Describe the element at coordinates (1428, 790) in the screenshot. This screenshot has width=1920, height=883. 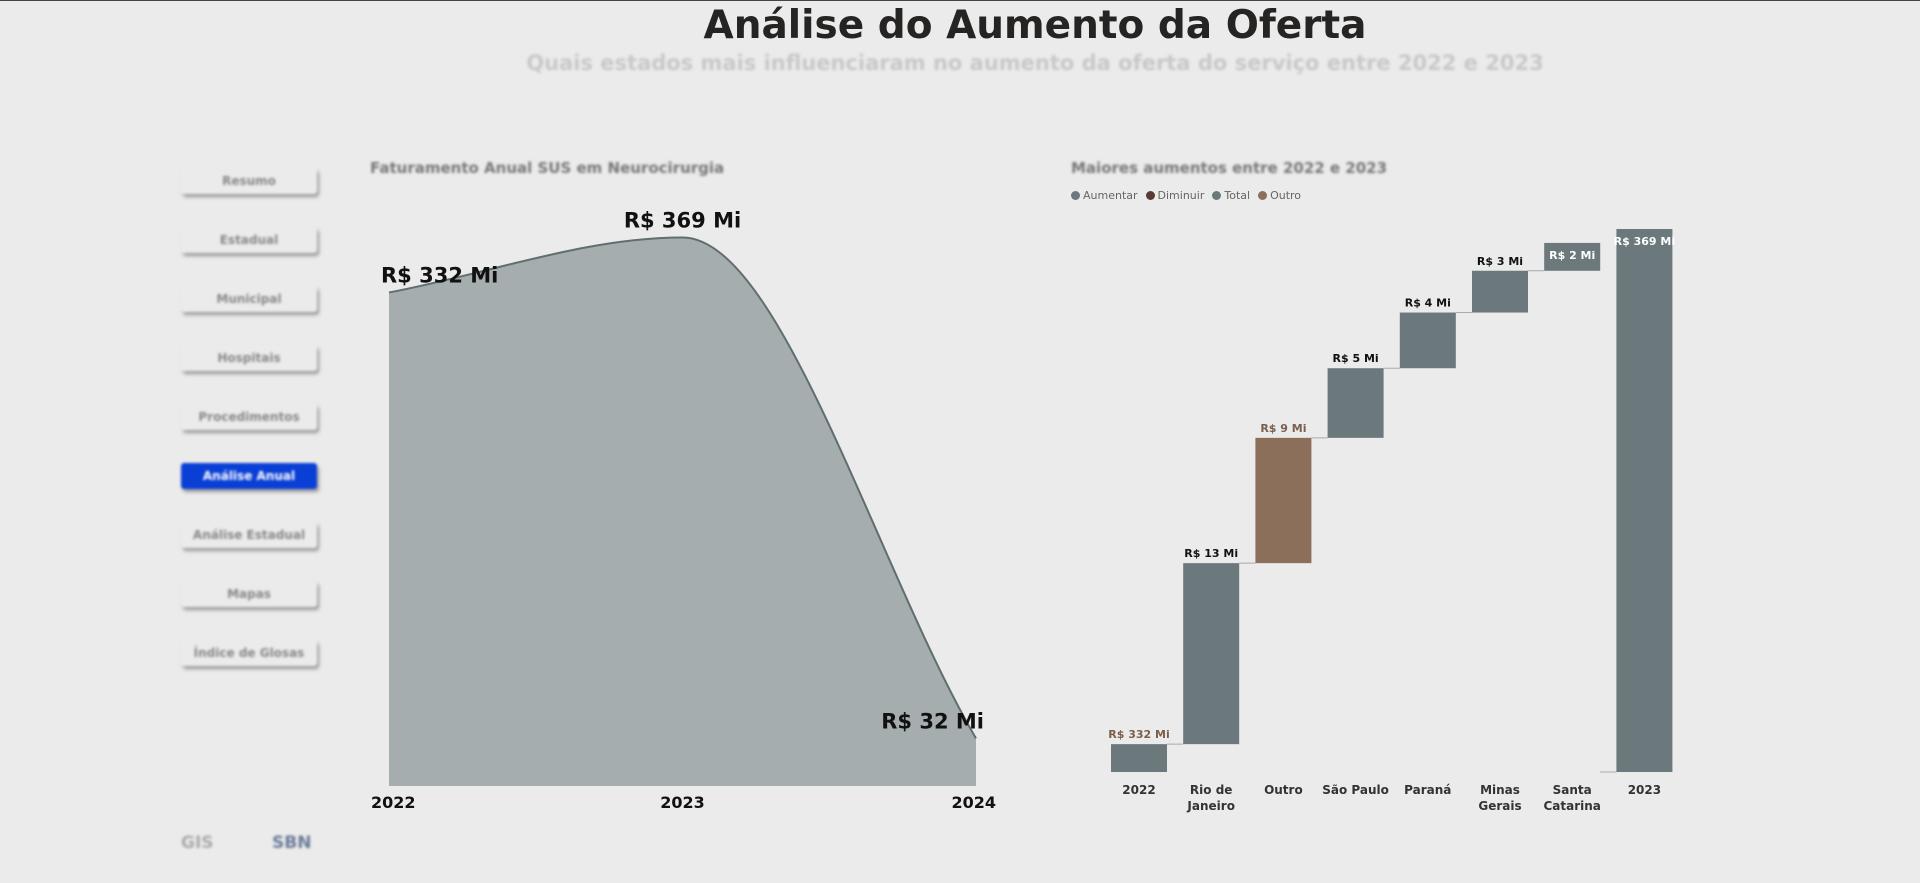
I see `x-tick-label: Paraná` at that location.